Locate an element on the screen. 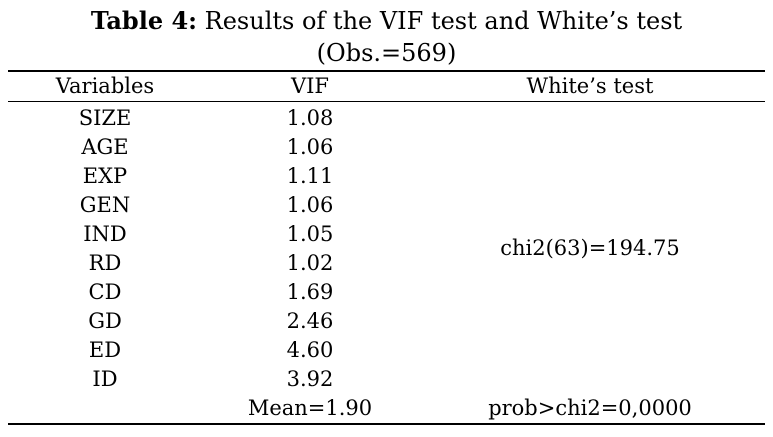 The image size is (773, 437). white-test-chi2: chi2(63)=194.75 is located at coordinates (590, 248).